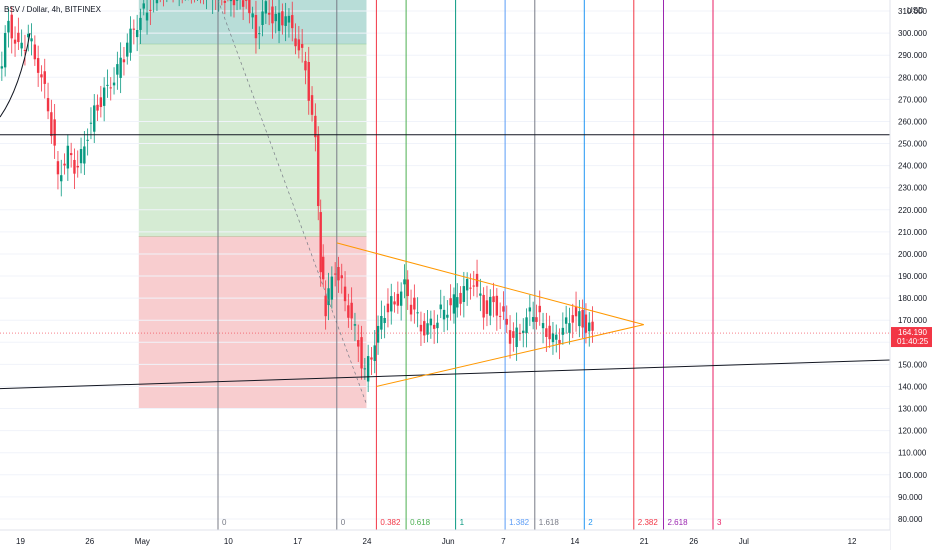 The image size is (932, 550). Describe the element at coordinates (912, 232) in the screenshot. I see `price-tick-label: 210.000` at that location.